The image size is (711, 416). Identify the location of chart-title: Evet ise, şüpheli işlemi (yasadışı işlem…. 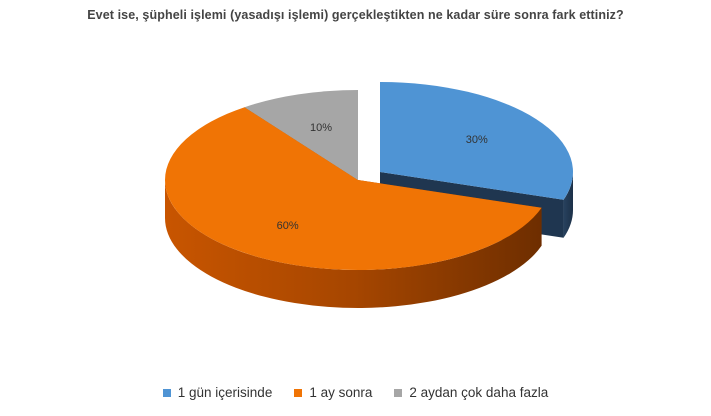
(355, 15).